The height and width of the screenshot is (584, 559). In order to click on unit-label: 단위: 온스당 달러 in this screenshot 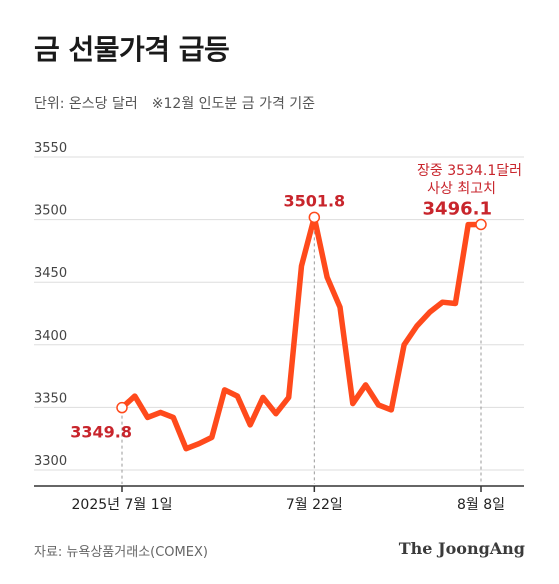, I will do `click(86, 104)`.